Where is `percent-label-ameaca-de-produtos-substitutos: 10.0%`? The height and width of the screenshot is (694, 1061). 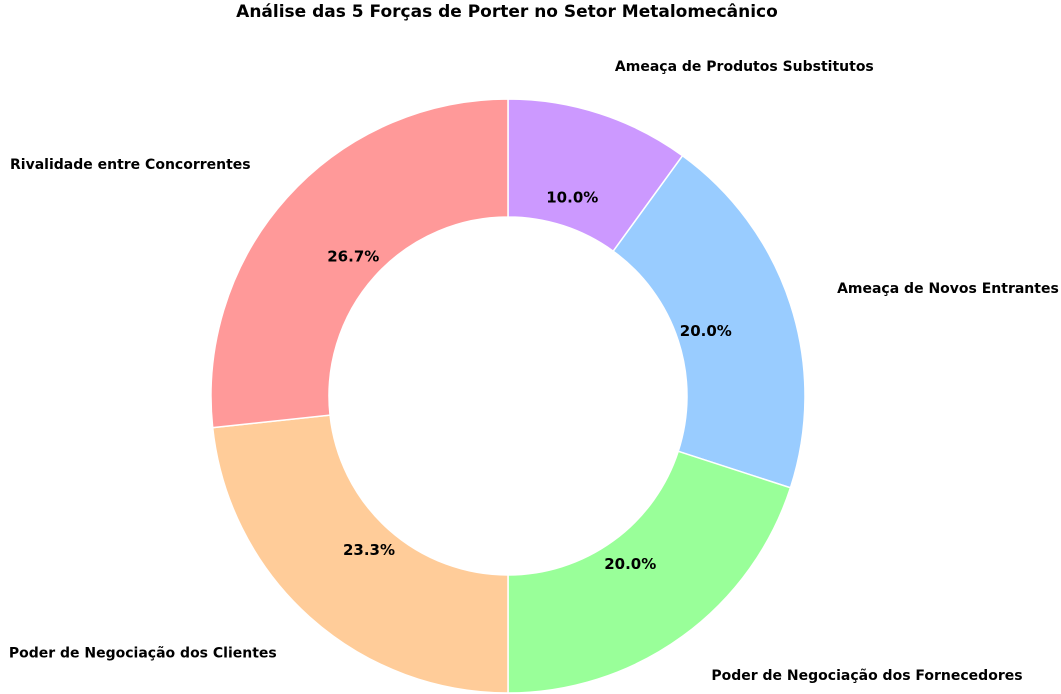 percent-label-ameaca-de-produtos-substitutos: 10.0% is located at coordinates (572, 198).